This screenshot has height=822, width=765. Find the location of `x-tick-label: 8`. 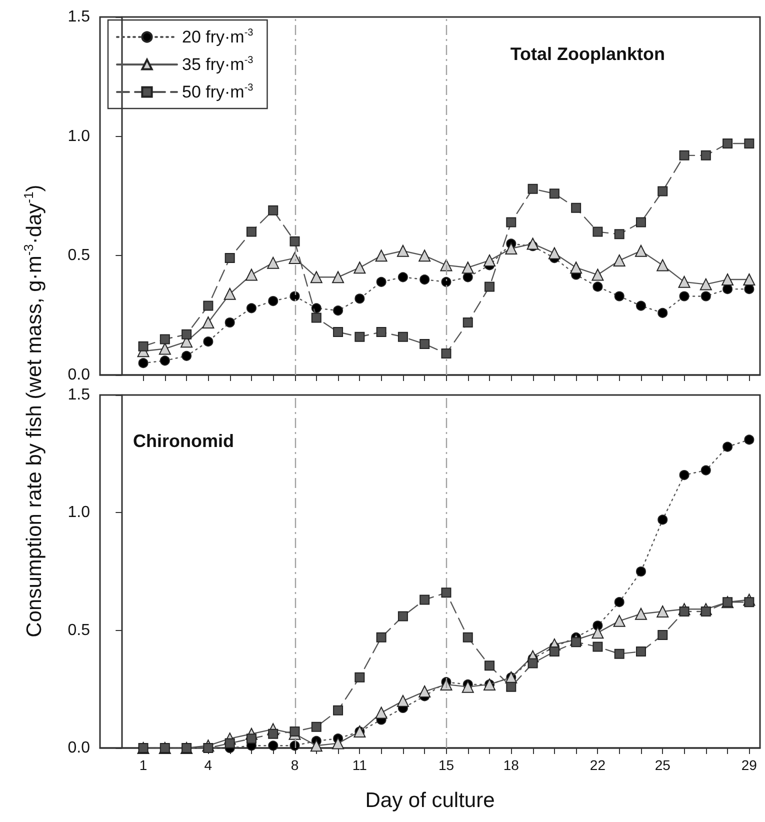

x-tick-label: 8 is located at coordinates (294, 765).